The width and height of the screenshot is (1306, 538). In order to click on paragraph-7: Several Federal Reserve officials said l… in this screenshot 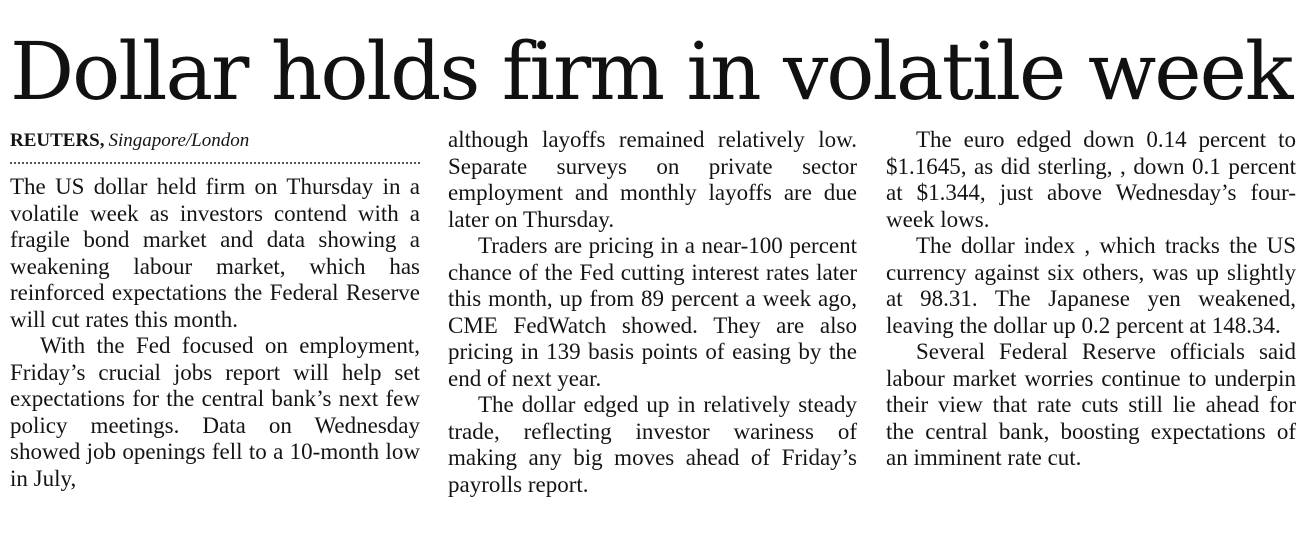, I will do `click(1091, 404)`.